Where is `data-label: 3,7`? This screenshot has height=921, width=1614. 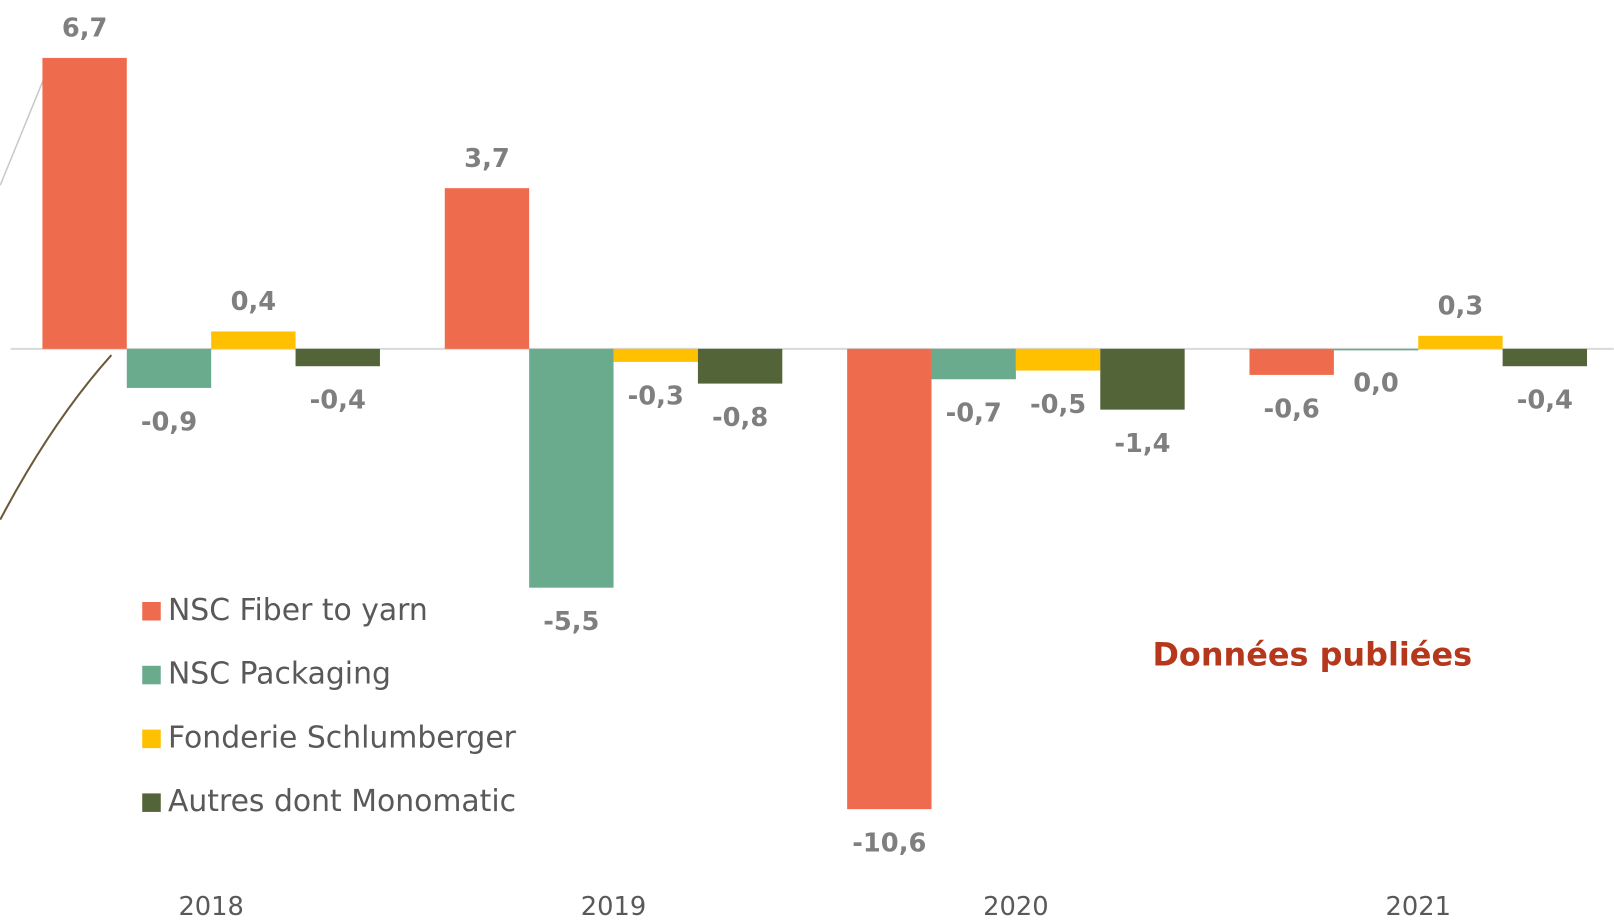 data-label: 3,7 is located at coordinates (487, 159).